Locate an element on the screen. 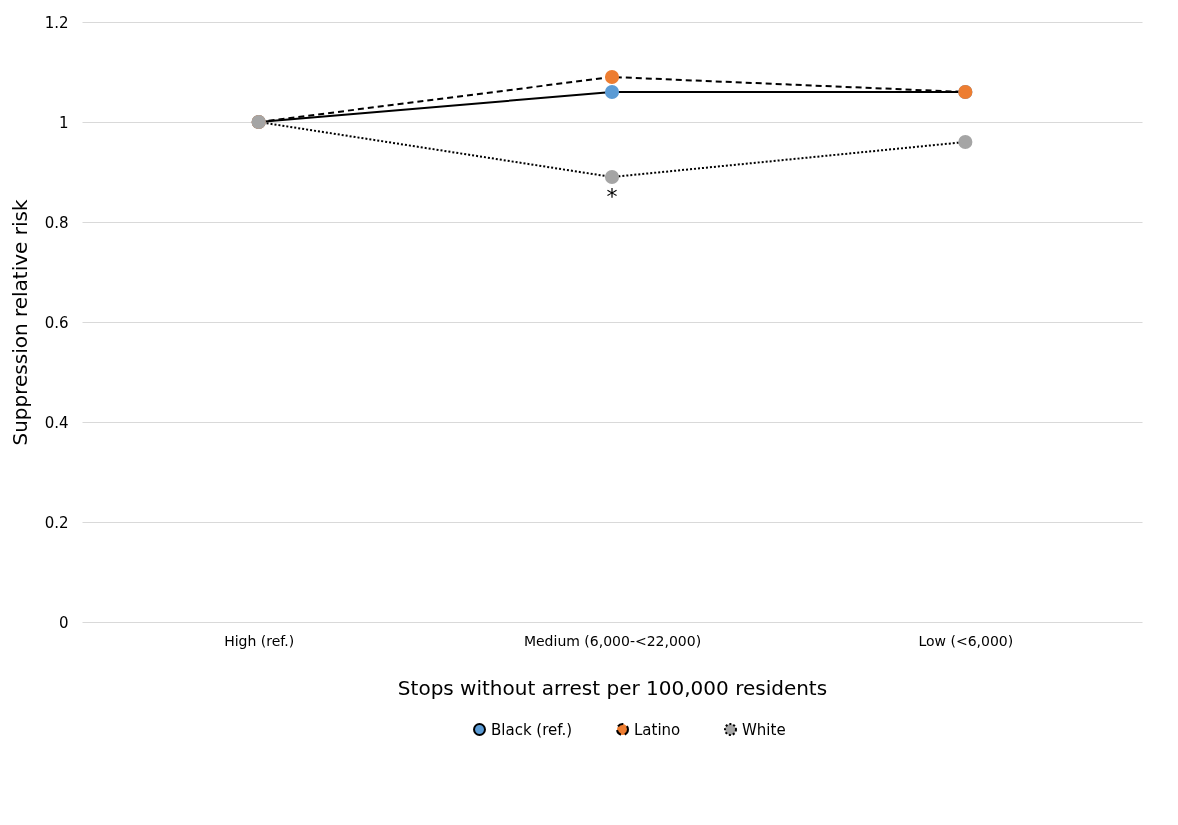  y-tick-label: 0.4 is located at coordinates (56, 422).